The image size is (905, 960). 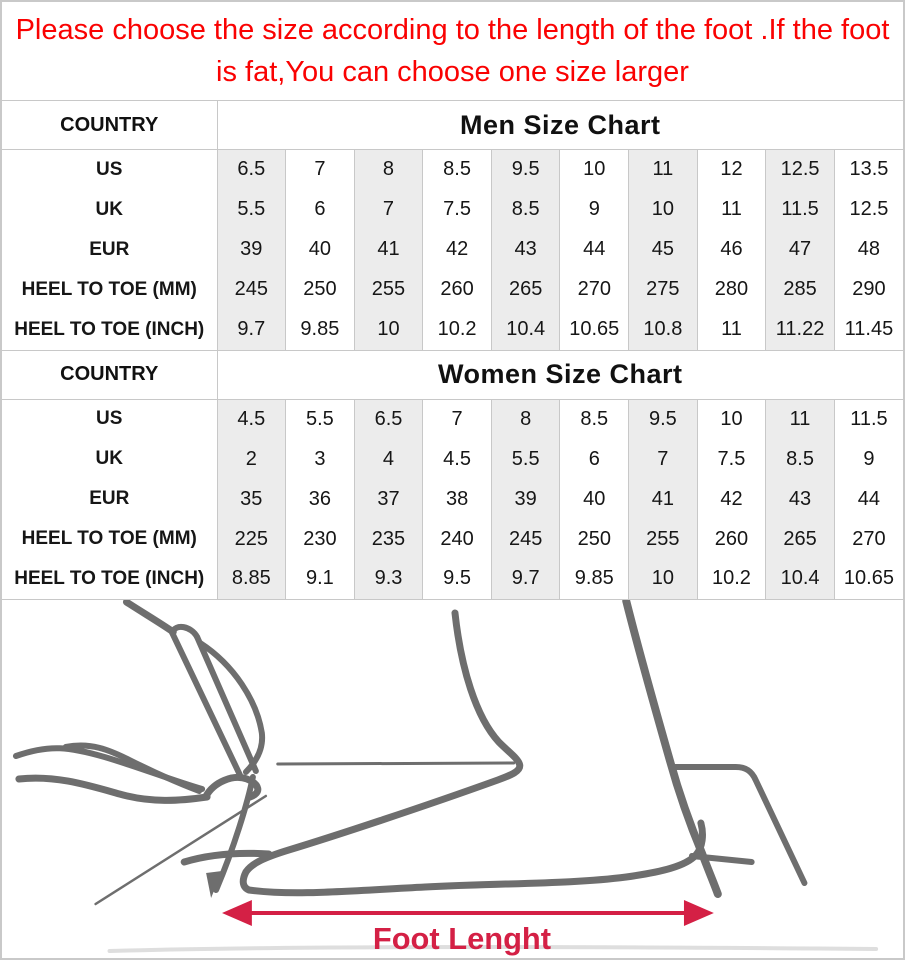 What do you see at coordinates (388, 419) in the screenshot?
I see `size-cell: 6.5` at bounding box center [388, 419].